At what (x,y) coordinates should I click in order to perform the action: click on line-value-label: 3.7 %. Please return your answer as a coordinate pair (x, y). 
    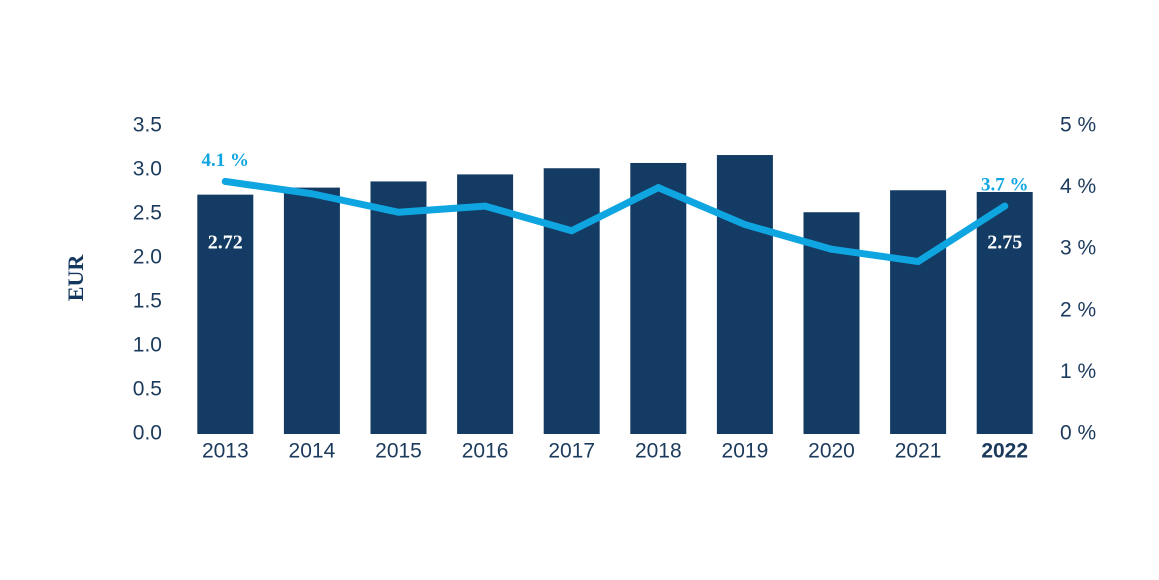
    Looking at the image, I should click on (1005, 184).